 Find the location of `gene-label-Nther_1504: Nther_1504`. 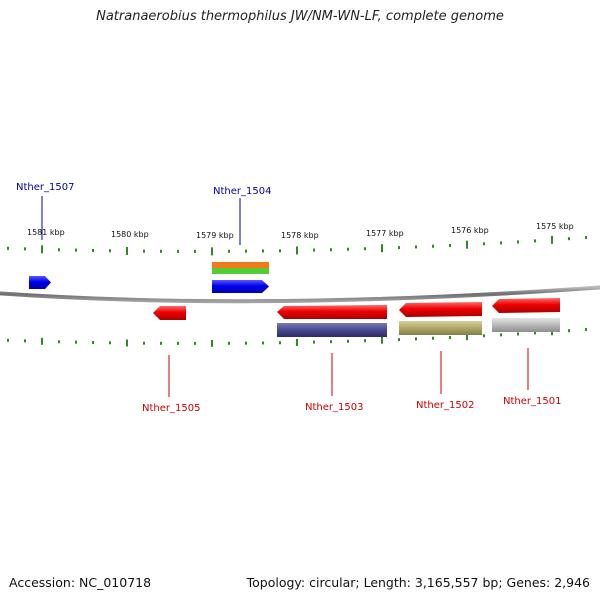

gene-label-Nther_1504: Nther_1504 is located at coordinates (242, 191).